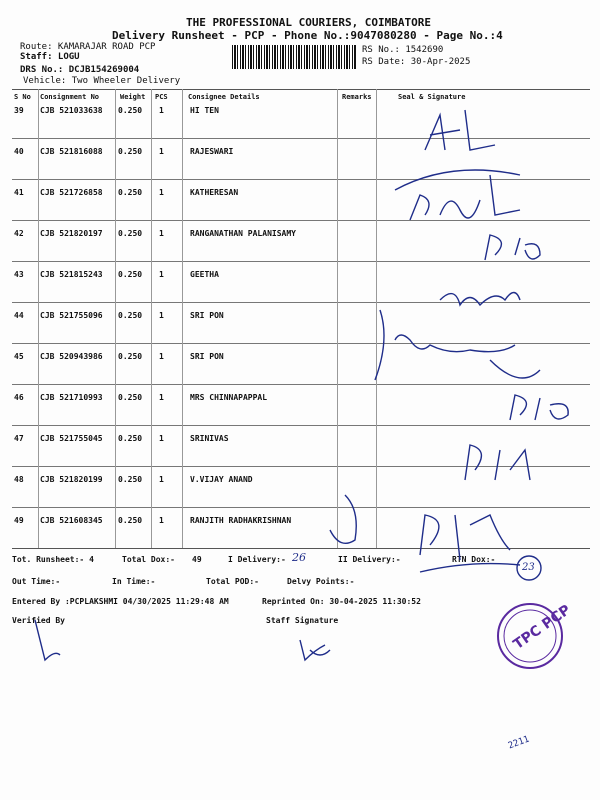 The image size is (600, 800). Describe the element at coordinates (309, 22) in the screenshot. I see `company-title: THE PROFESSIONAL COURIERS, COIMBATORE` at that location.